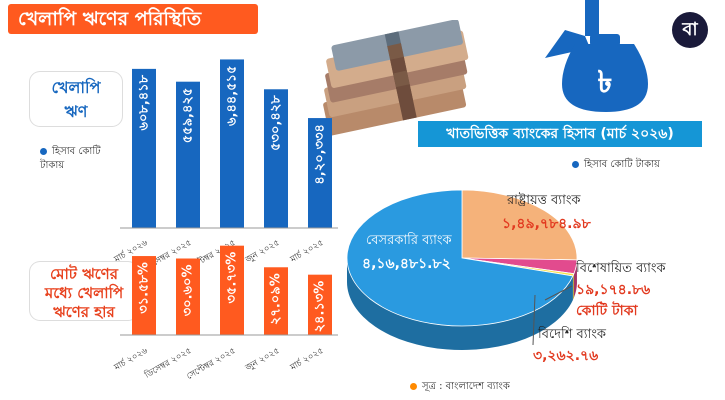 Image resolution: width=725 pixels, height=400 pixels. What do you see at coordinates (572, 334) in the screenshot?
I see `pie-slice-name: বিদেশি ব্যাংক` at bounding box center [572, 334].